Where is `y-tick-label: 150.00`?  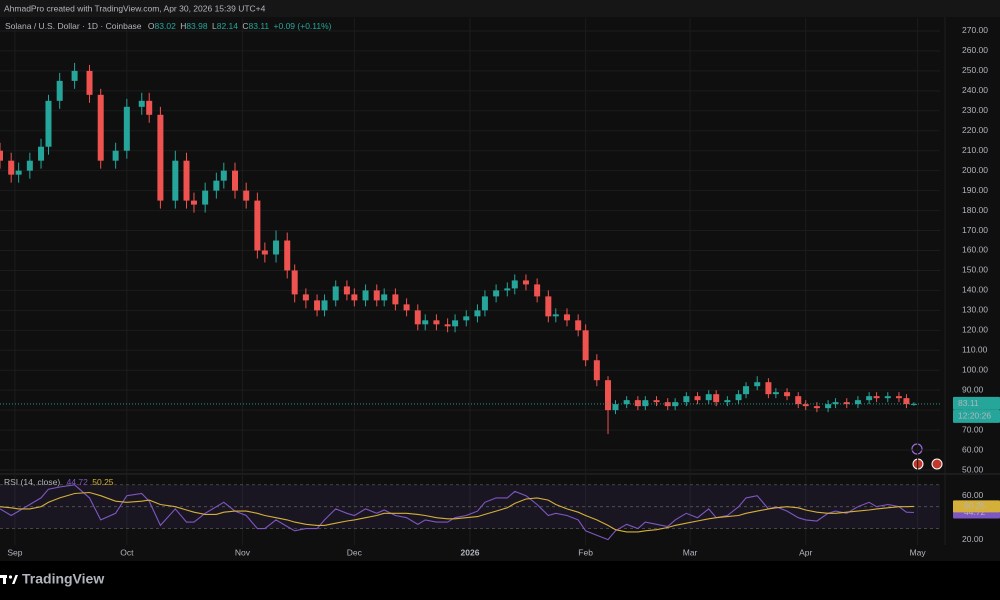
y-tick-label: 150.00 is located at coordinates (975, 270).